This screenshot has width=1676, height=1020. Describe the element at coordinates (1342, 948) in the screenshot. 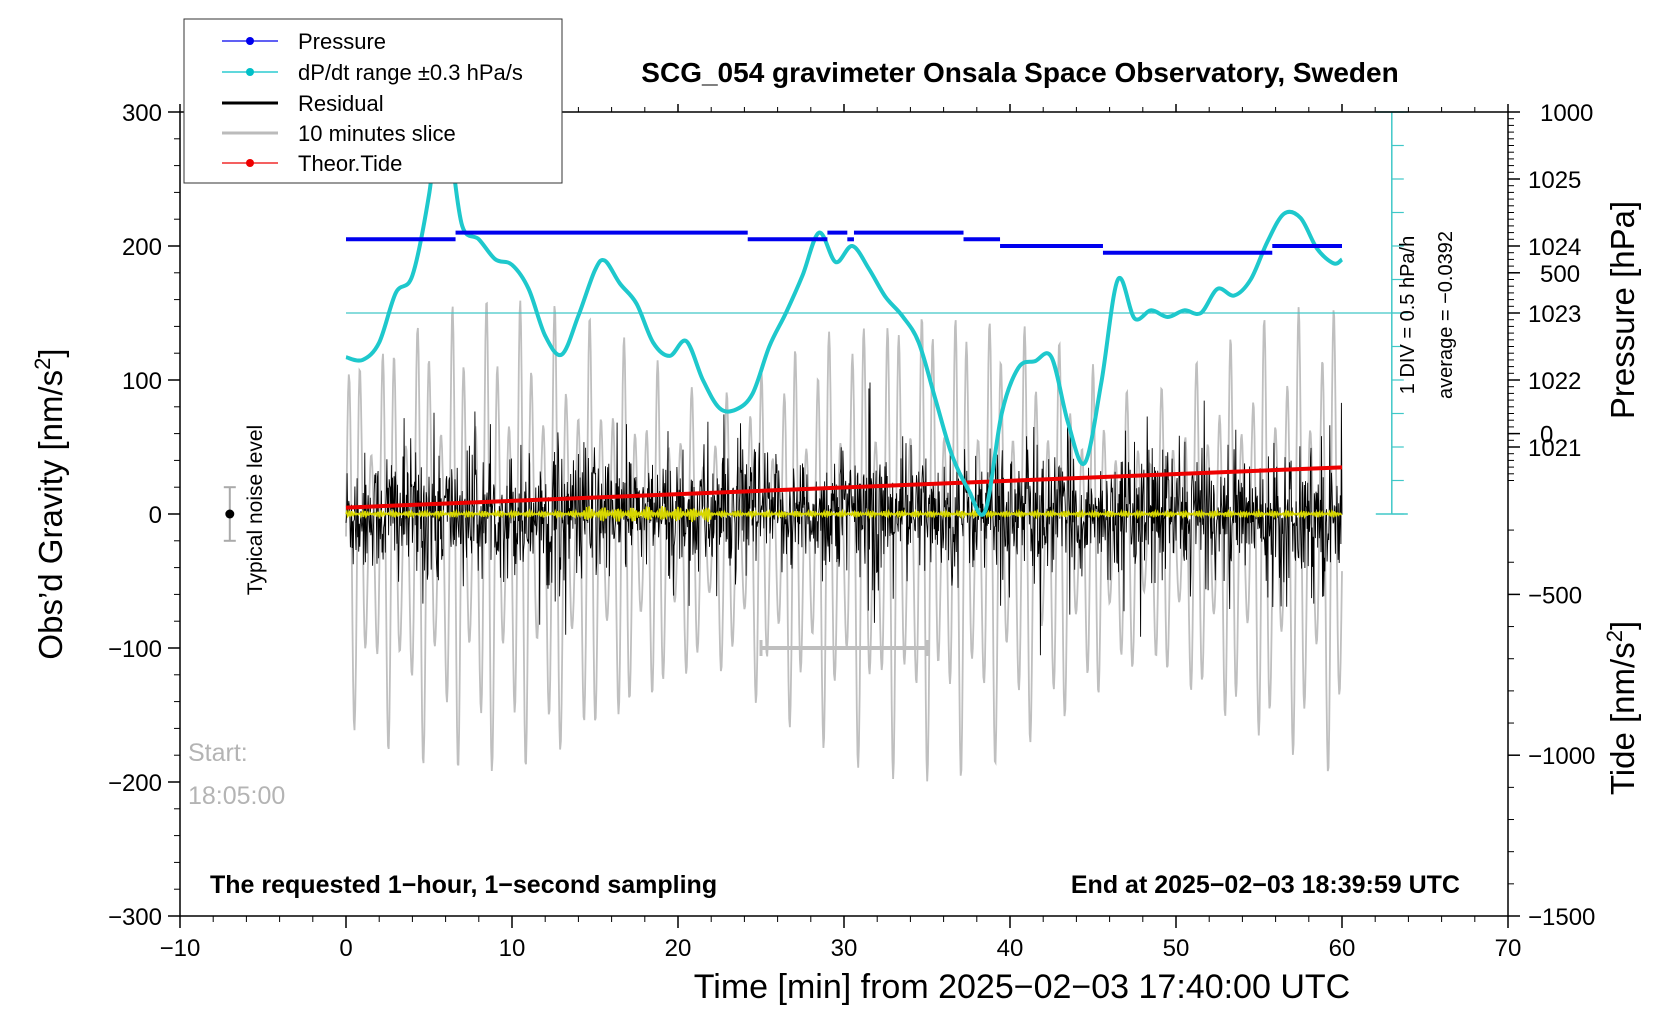

I see `x-tick-label: 60` at that location.